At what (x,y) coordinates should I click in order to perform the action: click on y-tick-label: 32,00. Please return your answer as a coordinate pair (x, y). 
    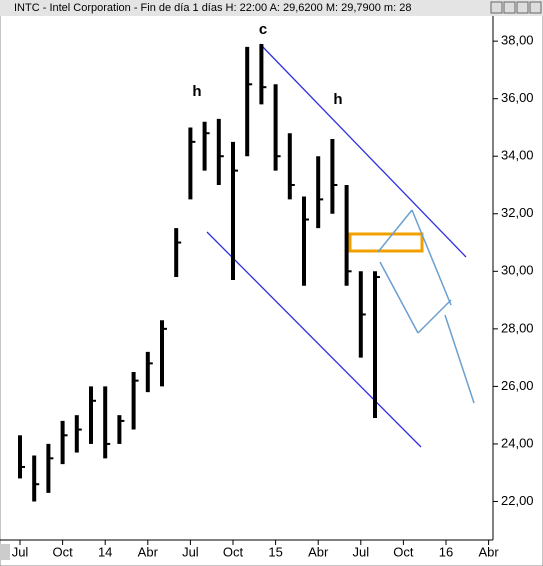
    Looking at the image, I should click on (517, 212).